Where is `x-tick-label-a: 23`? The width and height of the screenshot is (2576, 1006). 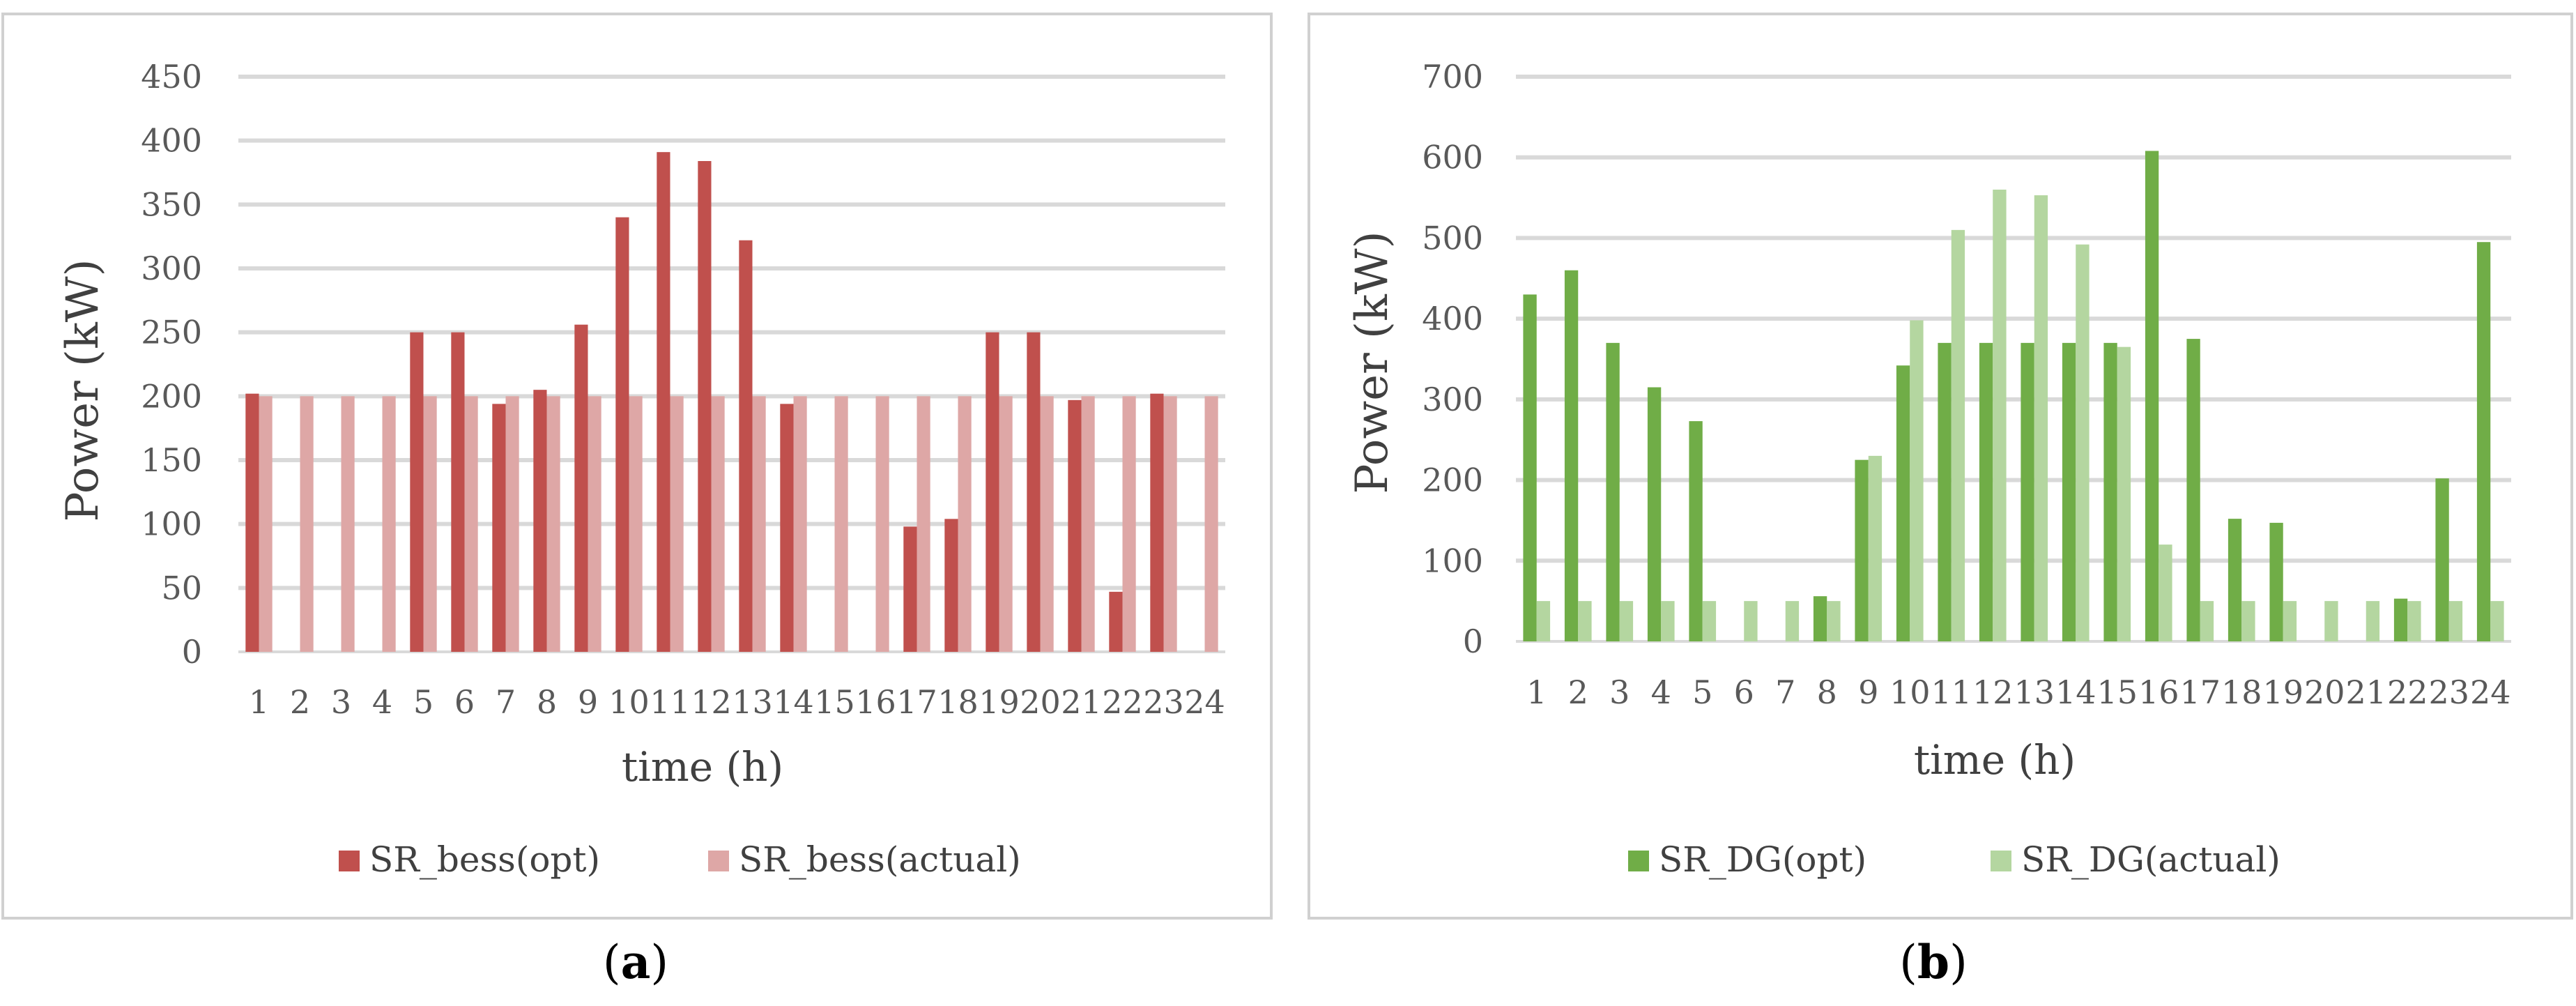
x-tick-label-a: 23 is located at coordinates (1163, 702).